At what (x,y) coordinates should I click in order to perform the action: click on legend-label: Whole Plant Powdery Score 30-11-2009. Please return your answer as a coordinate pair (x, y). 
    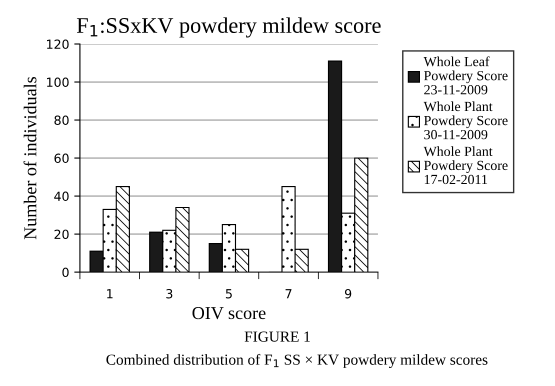
    Looking at the image, I should click on (466, 120).